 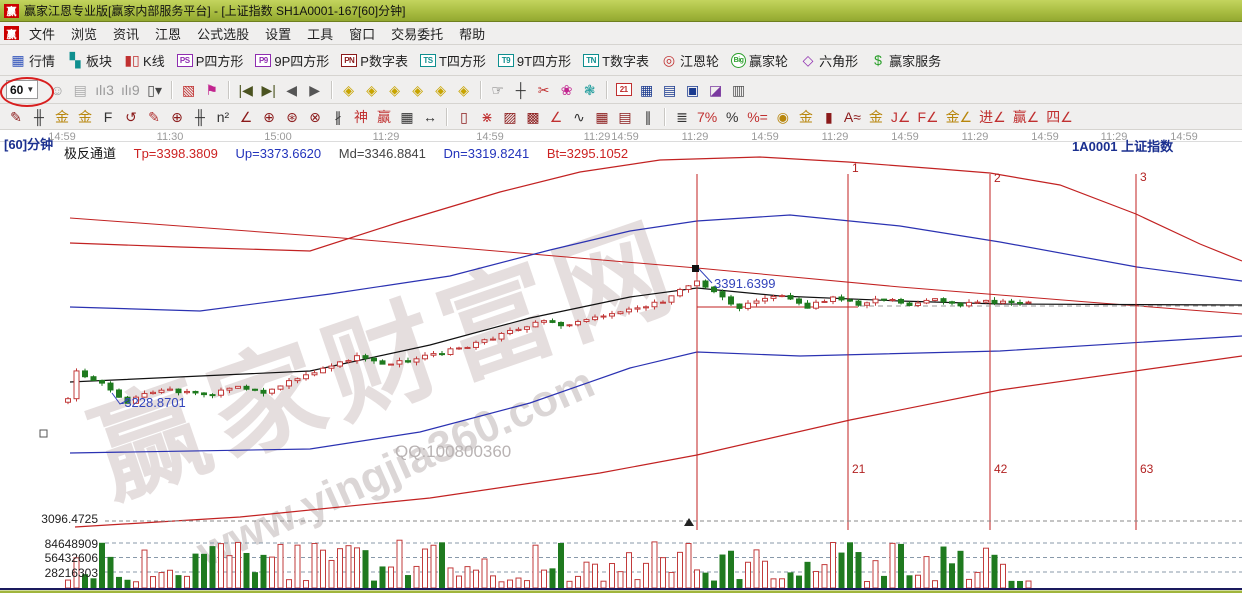 I want to click on cut-tool-icon: ✂, so click(x=543, y=89).